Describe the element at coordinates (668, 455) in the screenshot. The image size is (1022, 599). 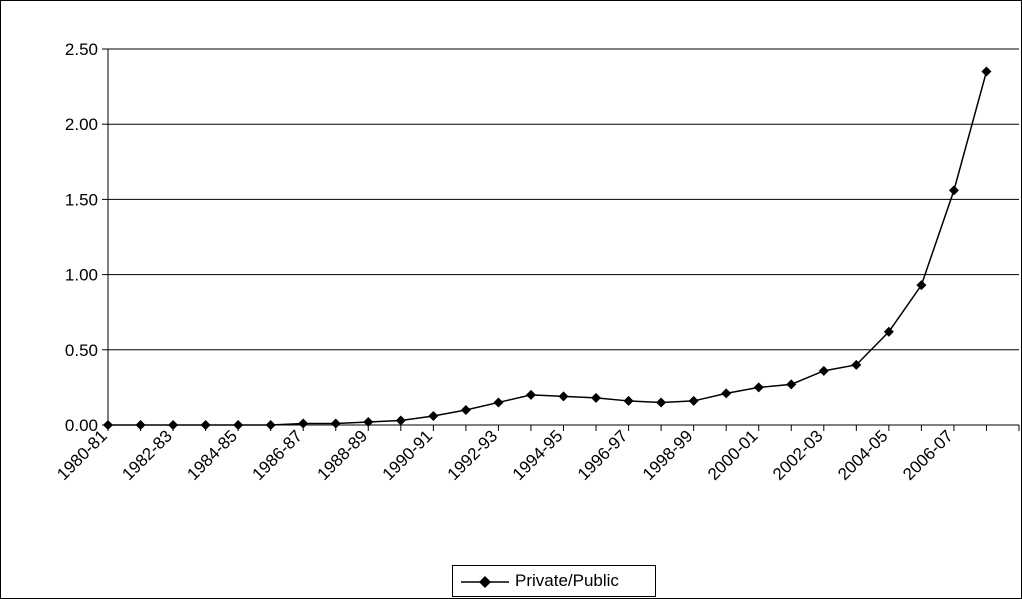
I see `x-tick-label: 1998-99` at that location.